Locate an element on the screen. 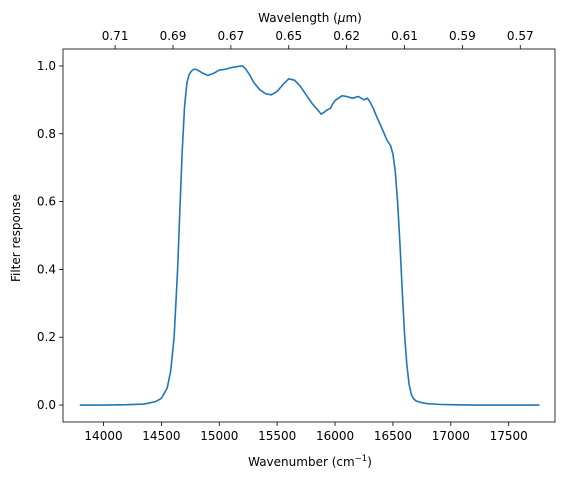 The width and height of the screenshot is (570, 480). x-tick-label: 17500 is located at coordinates (509, 436).